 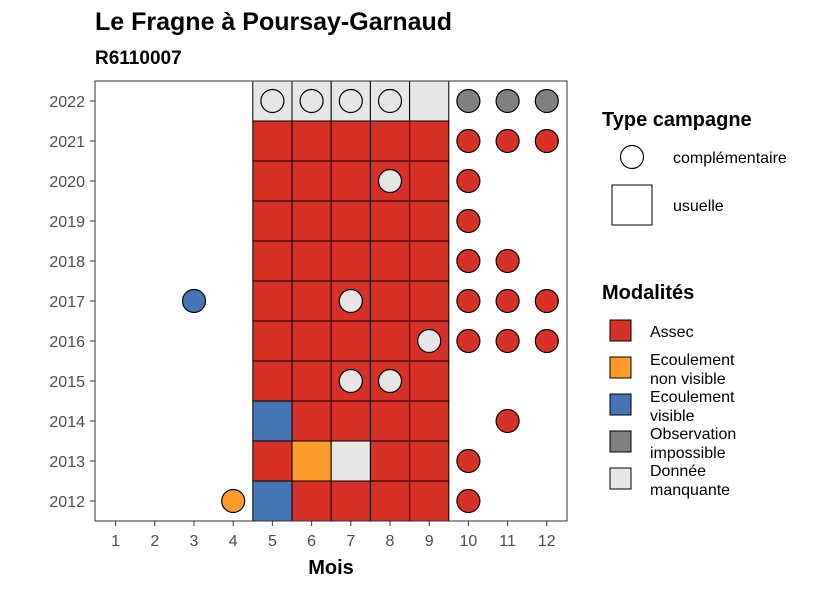 What do you see at coordinates (547, 541) in the screenshot?
I see `x-tick-label: 12` at bounding box center [547, 541].